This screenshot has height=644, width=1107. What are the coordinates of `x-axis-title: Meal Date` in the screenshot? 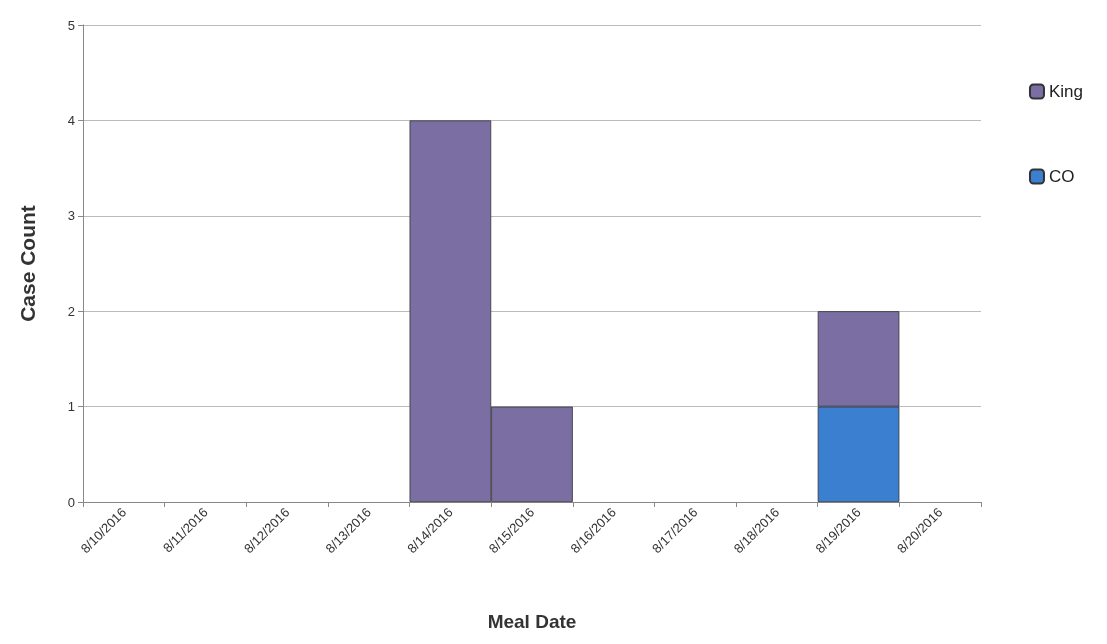 It's located at (532, 621).